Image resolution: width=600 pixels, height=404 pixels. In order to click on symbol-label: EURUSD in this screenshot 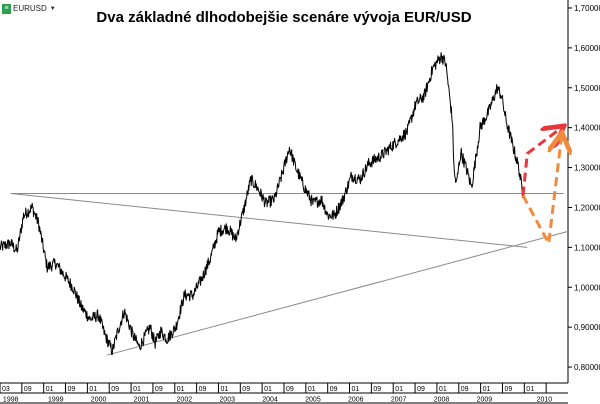, I will do `click(30, 8)`.